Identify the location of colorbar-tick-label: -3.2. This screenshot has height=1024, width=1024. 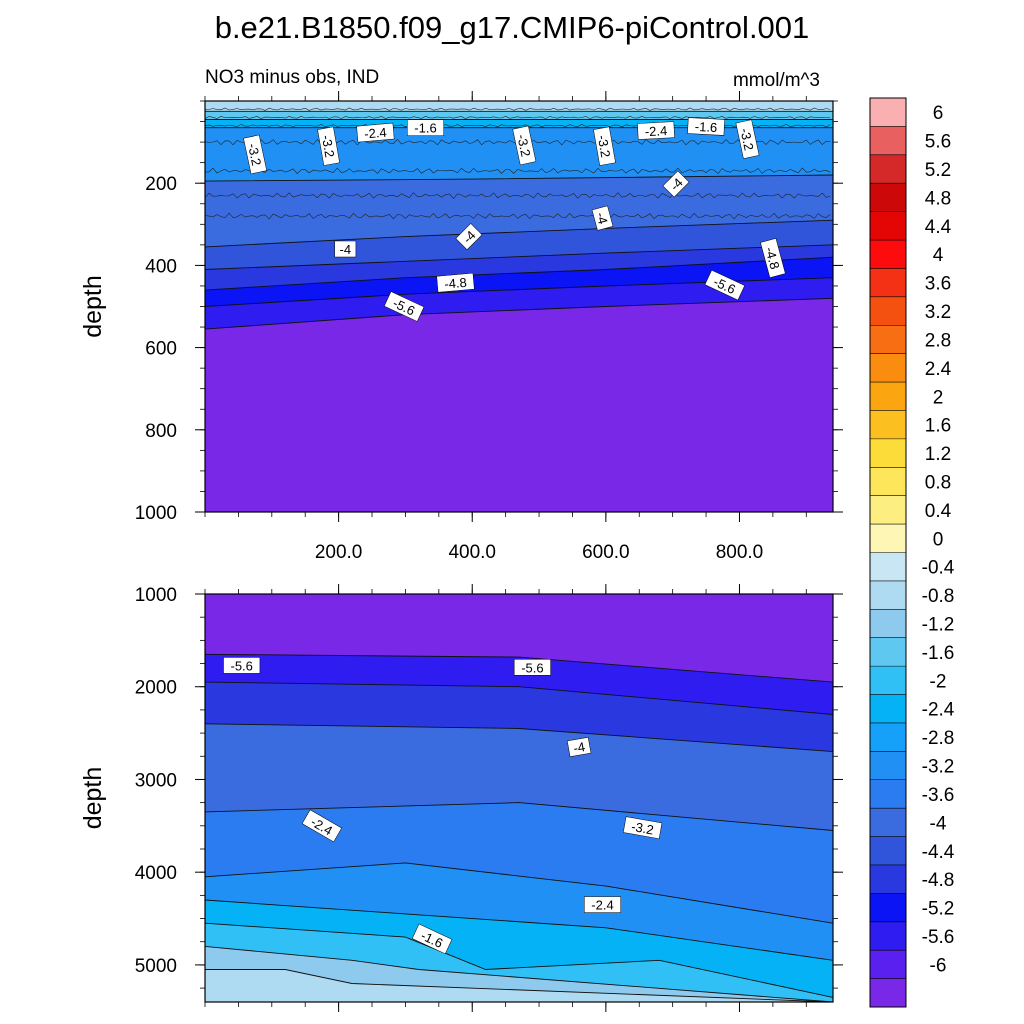
(938, 767).